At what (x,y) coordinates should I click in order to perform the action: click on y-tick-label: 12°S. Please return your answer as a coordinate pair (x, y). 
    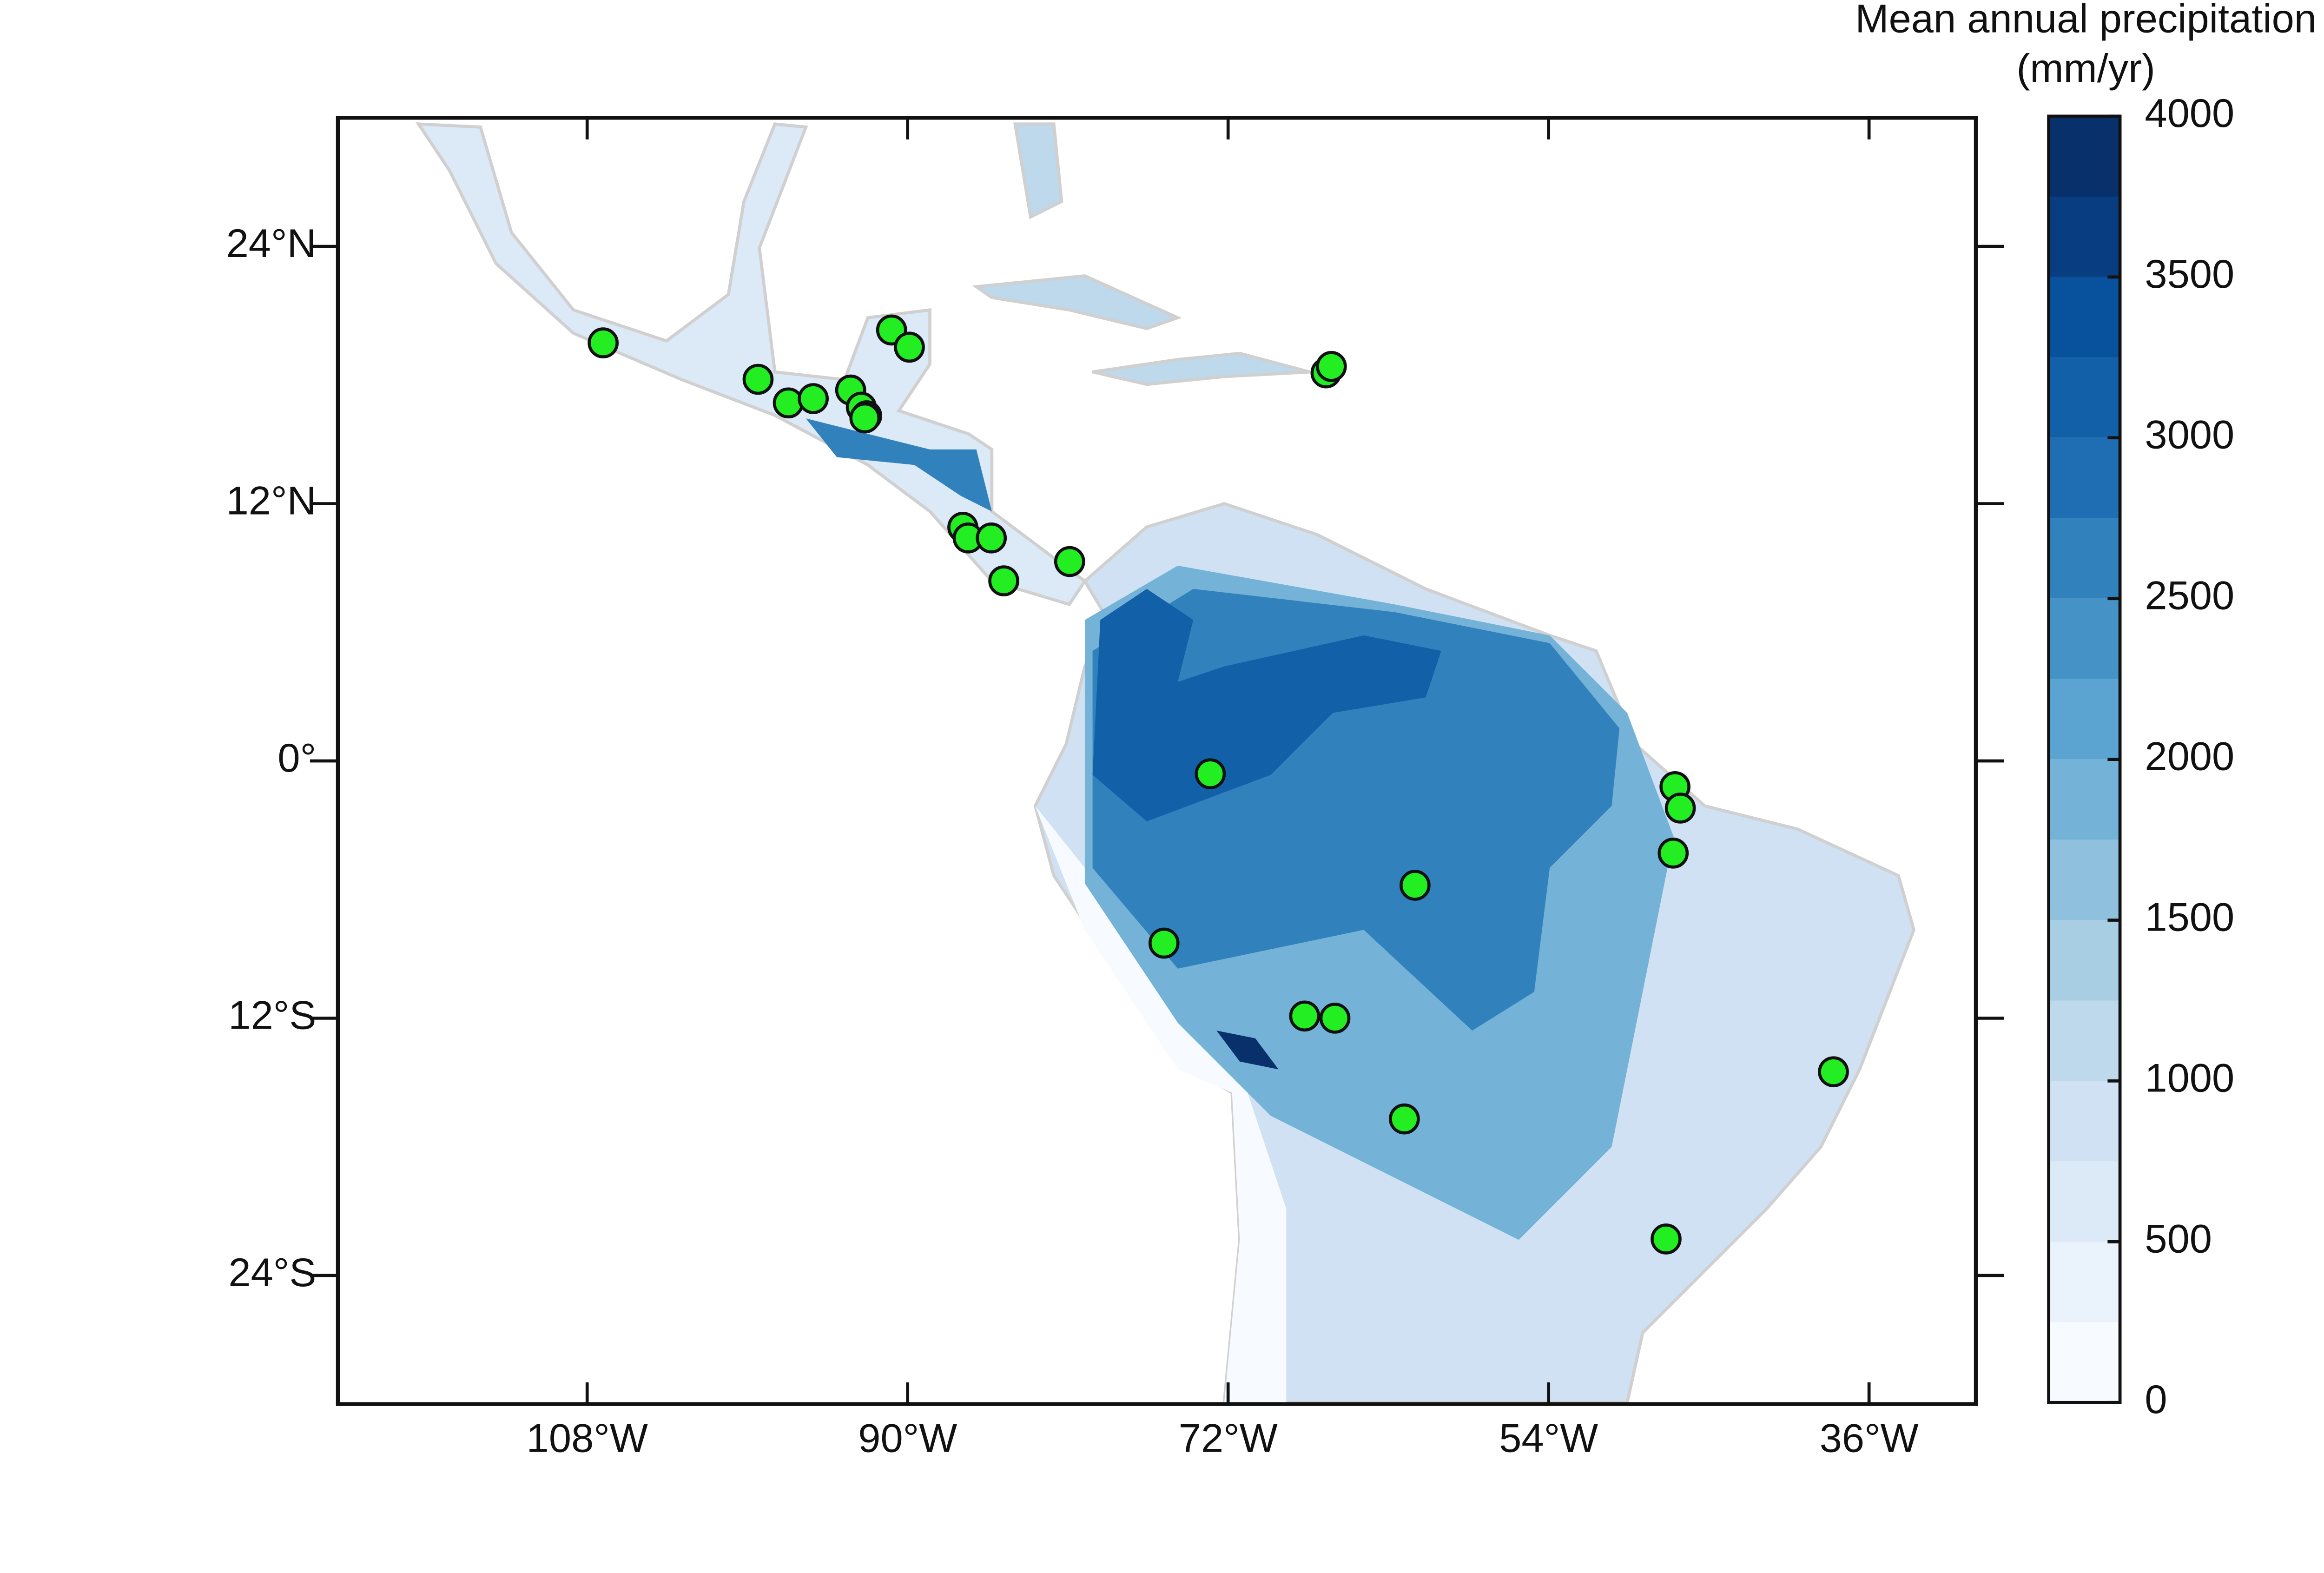
    Looking at the image, I should click on (272, 1016).